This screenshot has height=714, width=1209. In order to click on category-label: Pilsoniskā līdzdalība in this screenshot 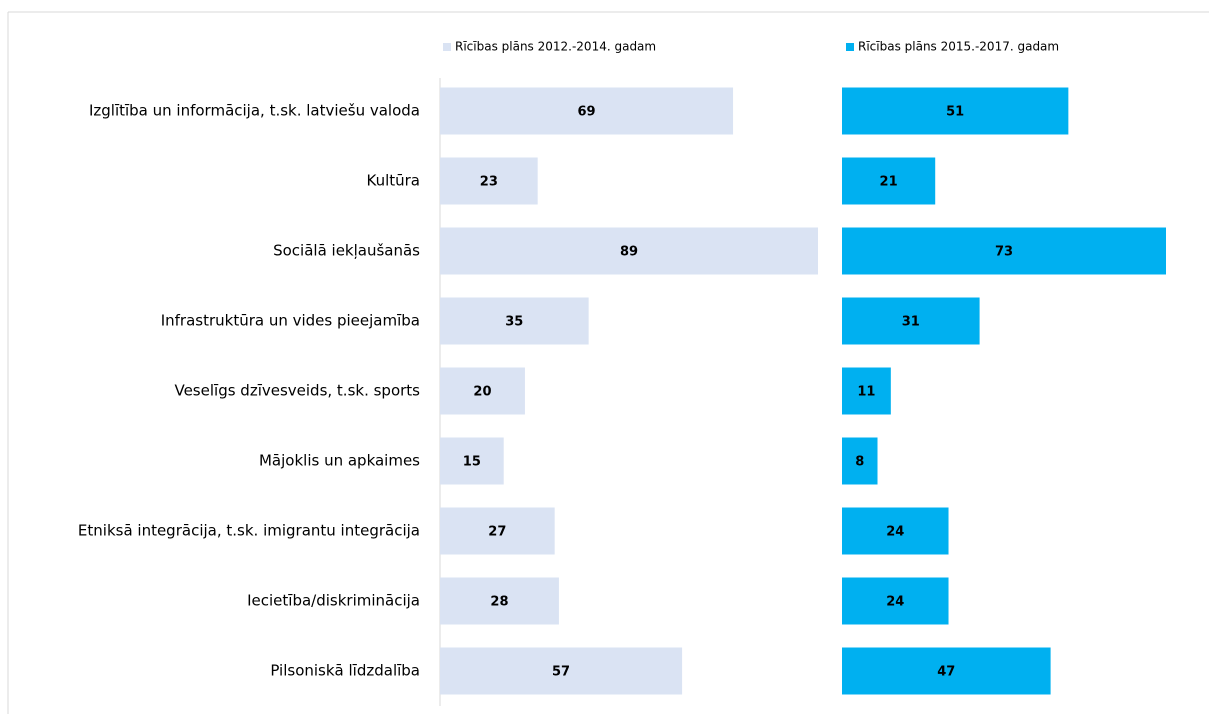, I will do `click(345, 671)`.